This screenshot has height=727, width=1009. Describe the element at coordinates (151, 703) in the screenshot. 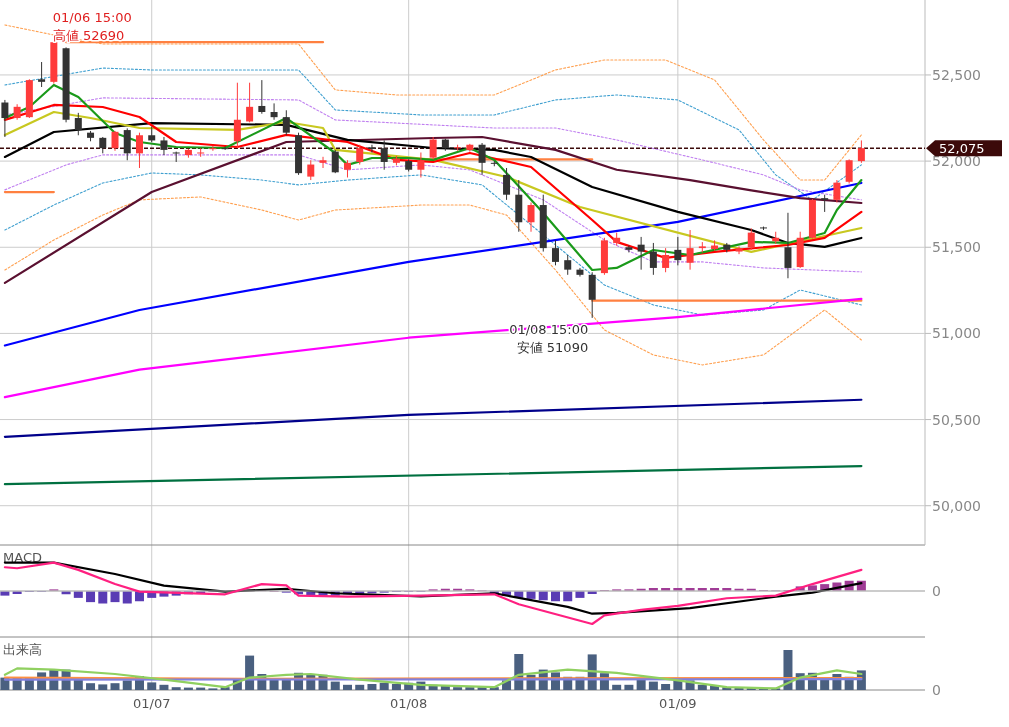

I see `x-tick-label: 01/07` at that location.